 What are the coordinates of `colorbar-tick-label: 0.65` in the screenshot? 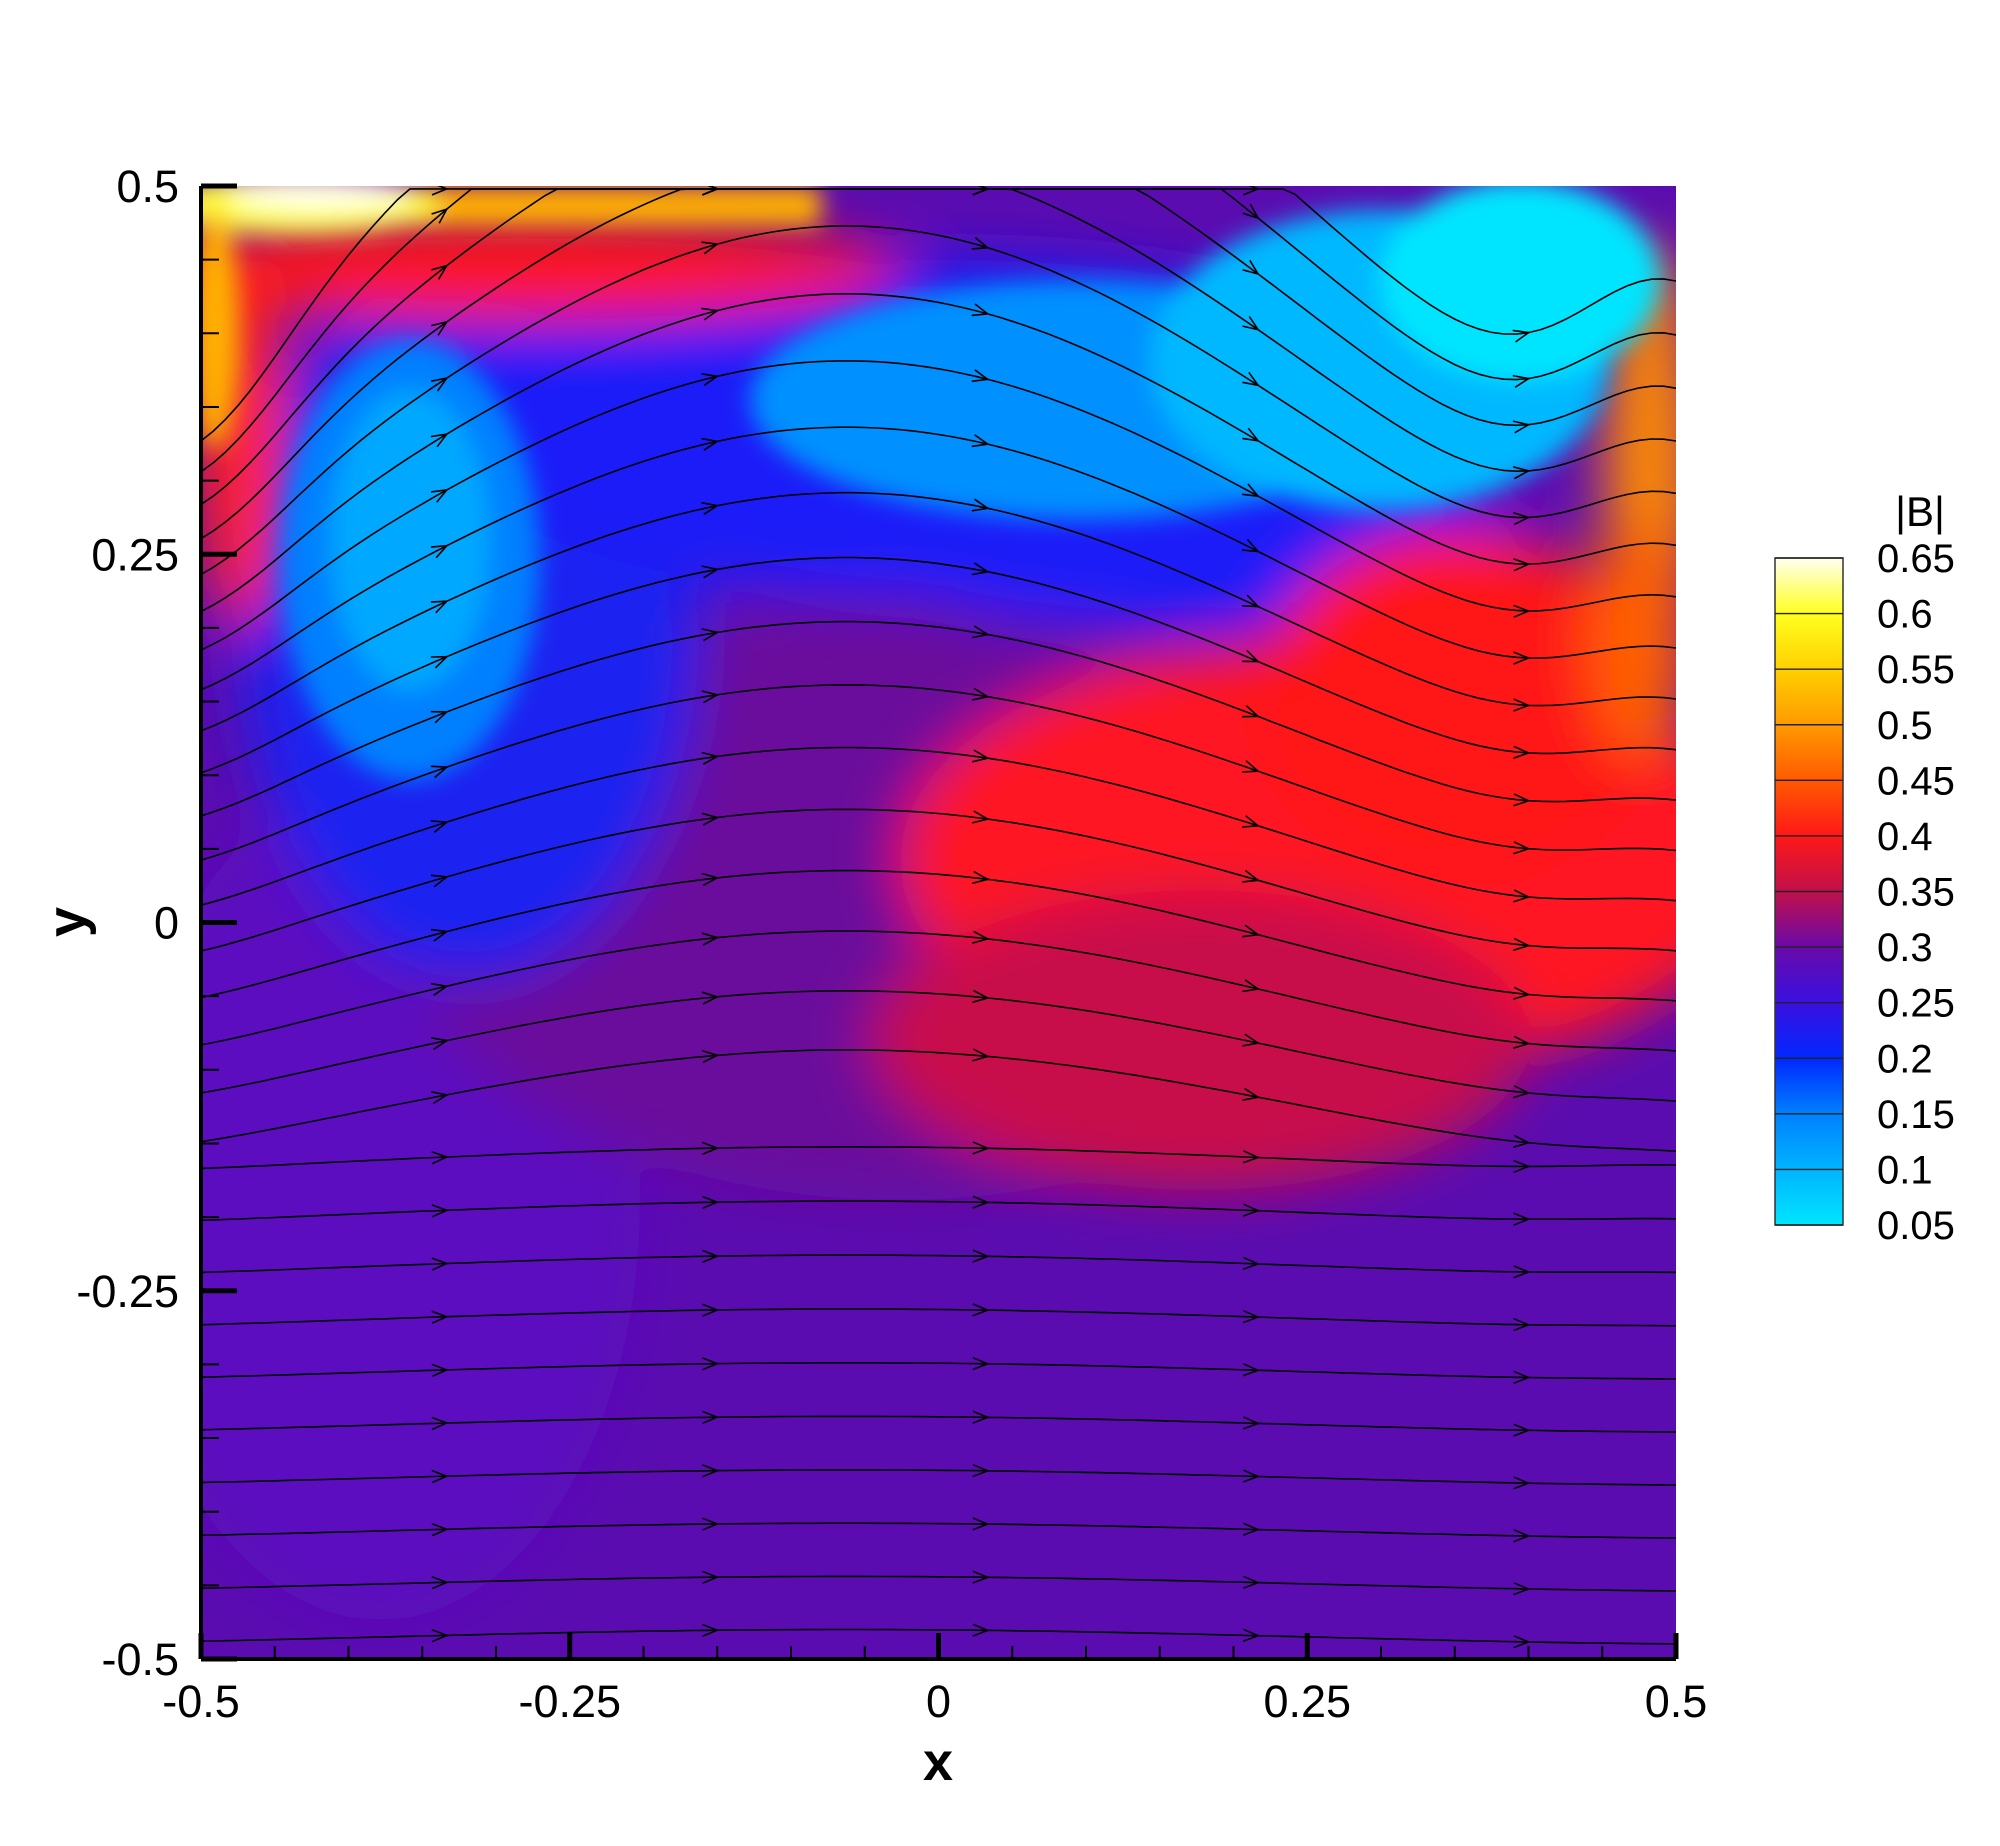 It's located at (1916, 559).